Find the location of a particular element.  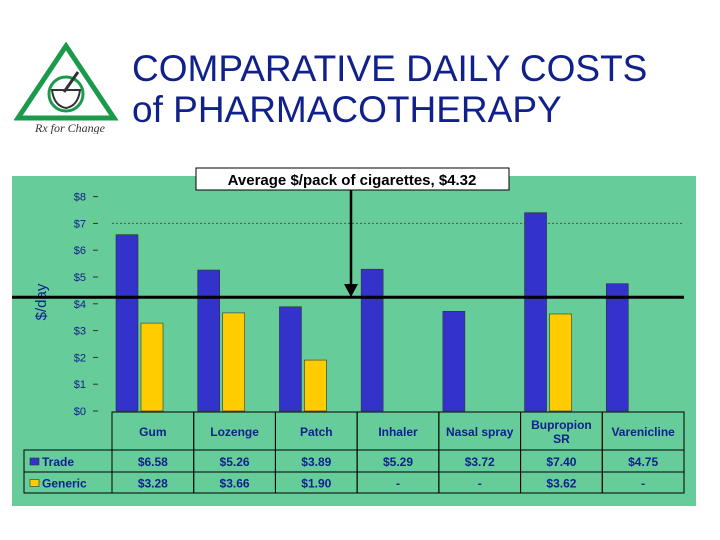

data-label: $3.62 is located at coordinates (561, 484).